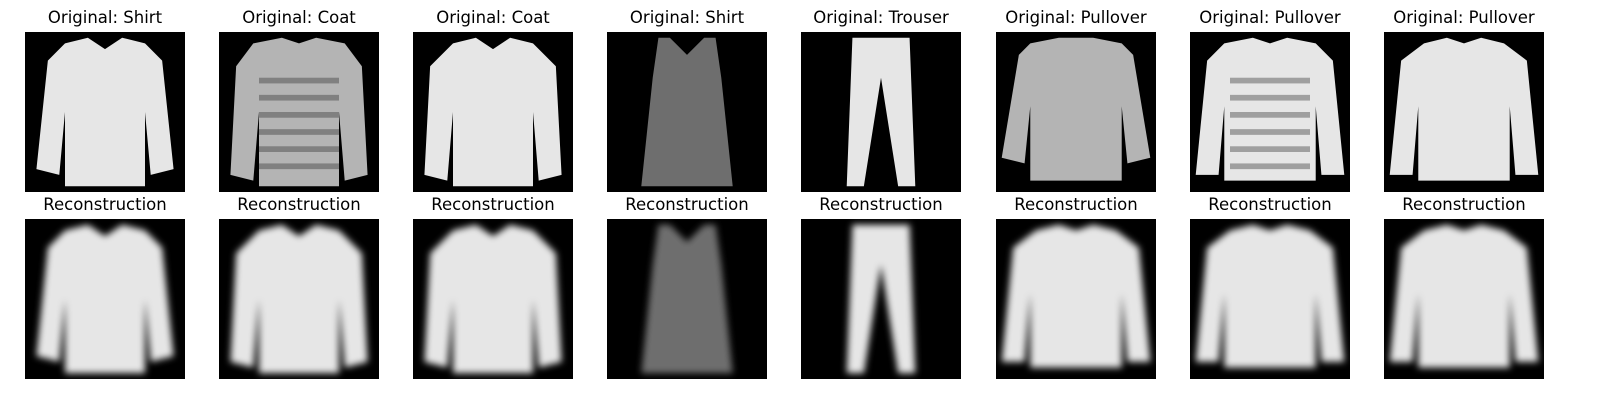 The image size is (1600, 400). Describe the element at coordinates (105, 204) in the screenshot. I see `reconstruction-title-1: Reconstruction` at that location.